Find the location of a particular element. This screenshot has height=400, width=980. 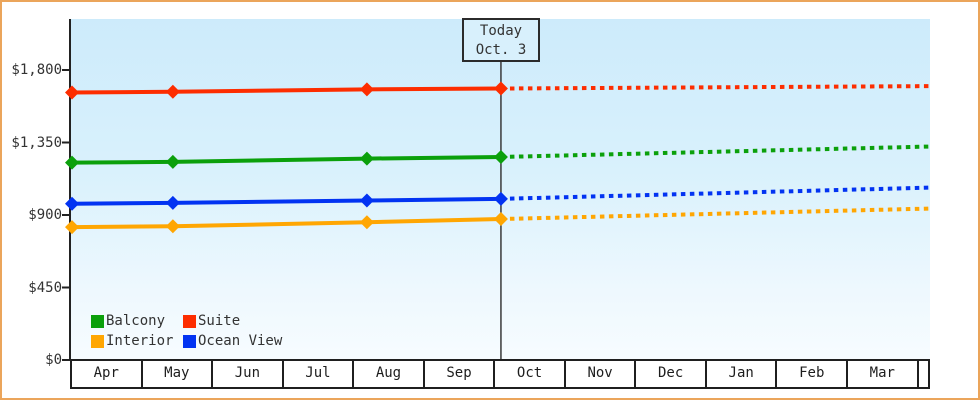

series-line-ocean-view is located at coordinates (497, 198).